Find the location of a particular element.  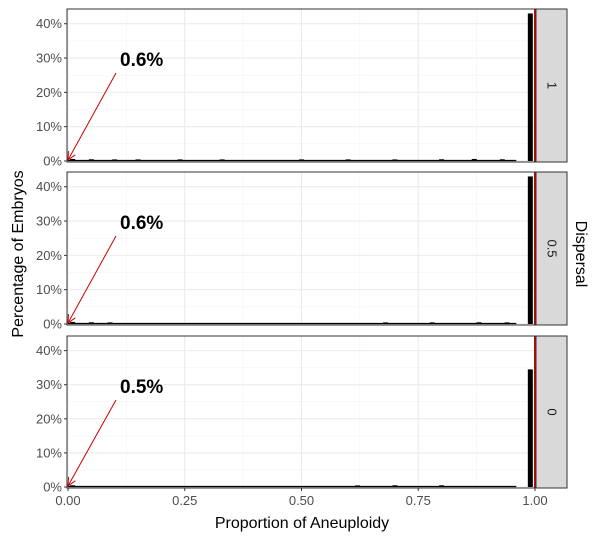

annotation-label: 0.5% is located at coordinates (141, 387).